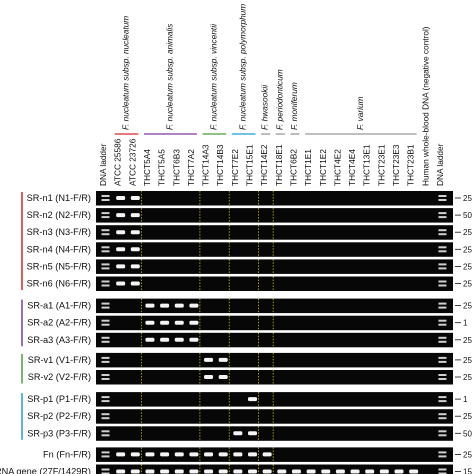 The image size is (474, 474). Describe the element at coordinates (337, 167) in the screenshot. I see `lane-label: THCT4E2` at that location.